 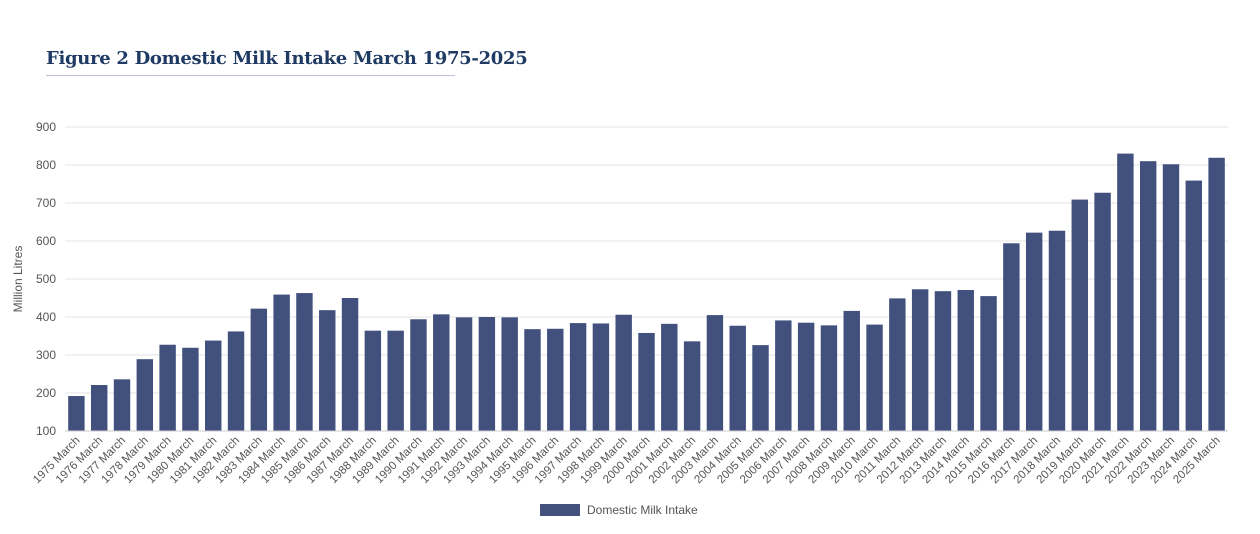 I want to click on y-tick-label: 300, so click(x=46, y=355).